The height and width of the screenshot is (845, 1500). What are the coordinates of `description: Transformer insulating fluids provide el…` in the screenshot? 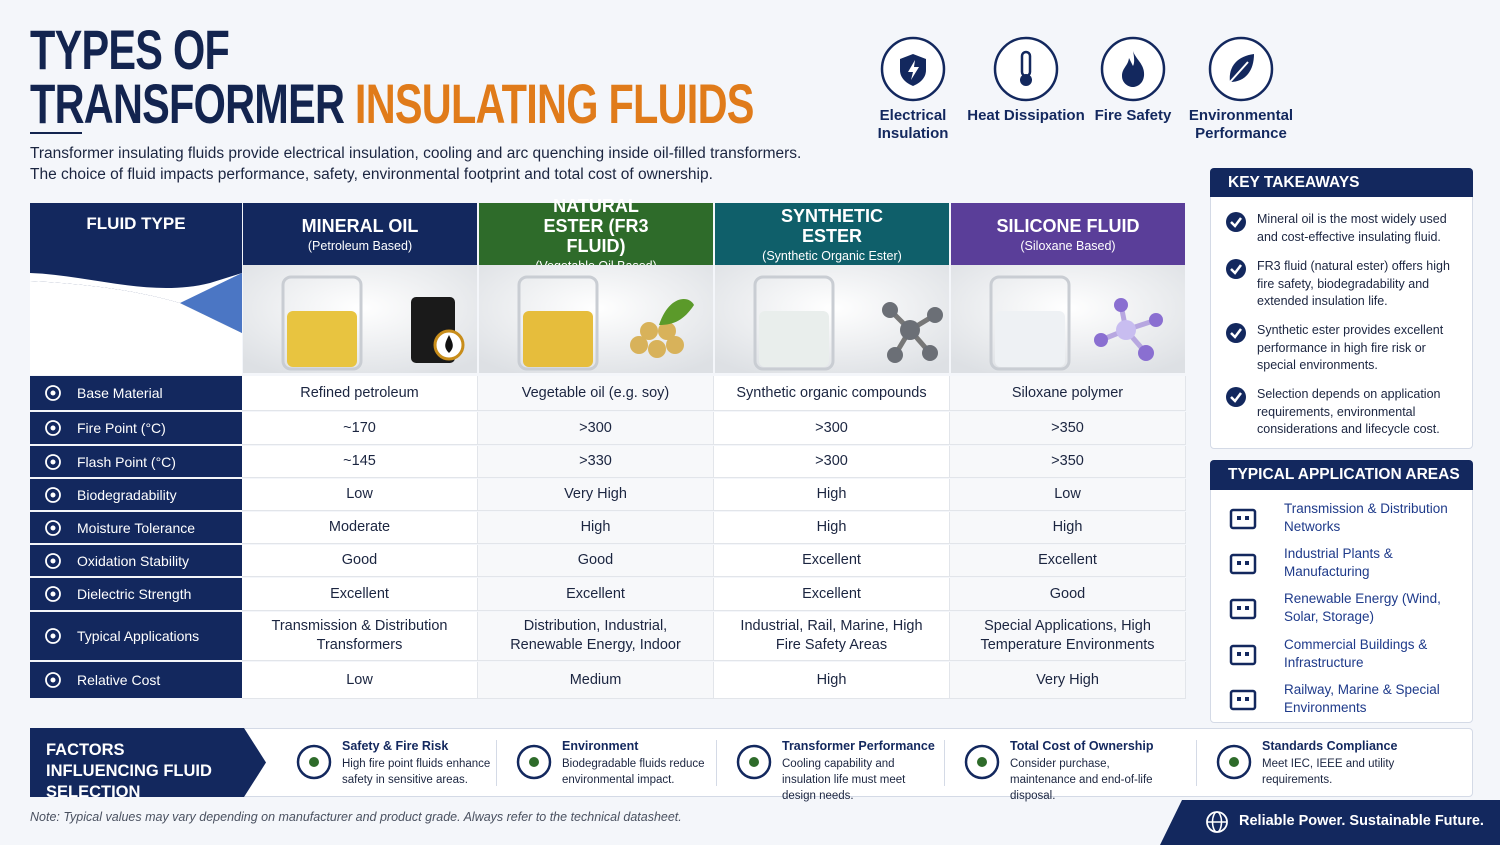 It's located at (416, 164).